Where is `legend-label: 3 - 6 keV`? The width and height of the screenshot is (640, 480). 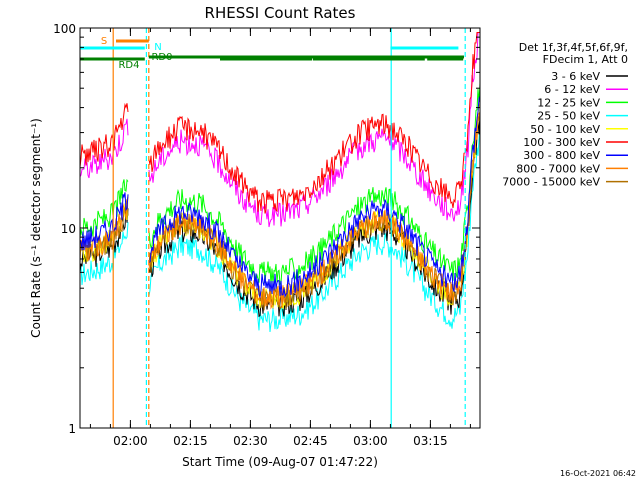
legend-label: 3 - 6 keV is located at coordinates (575, 76).